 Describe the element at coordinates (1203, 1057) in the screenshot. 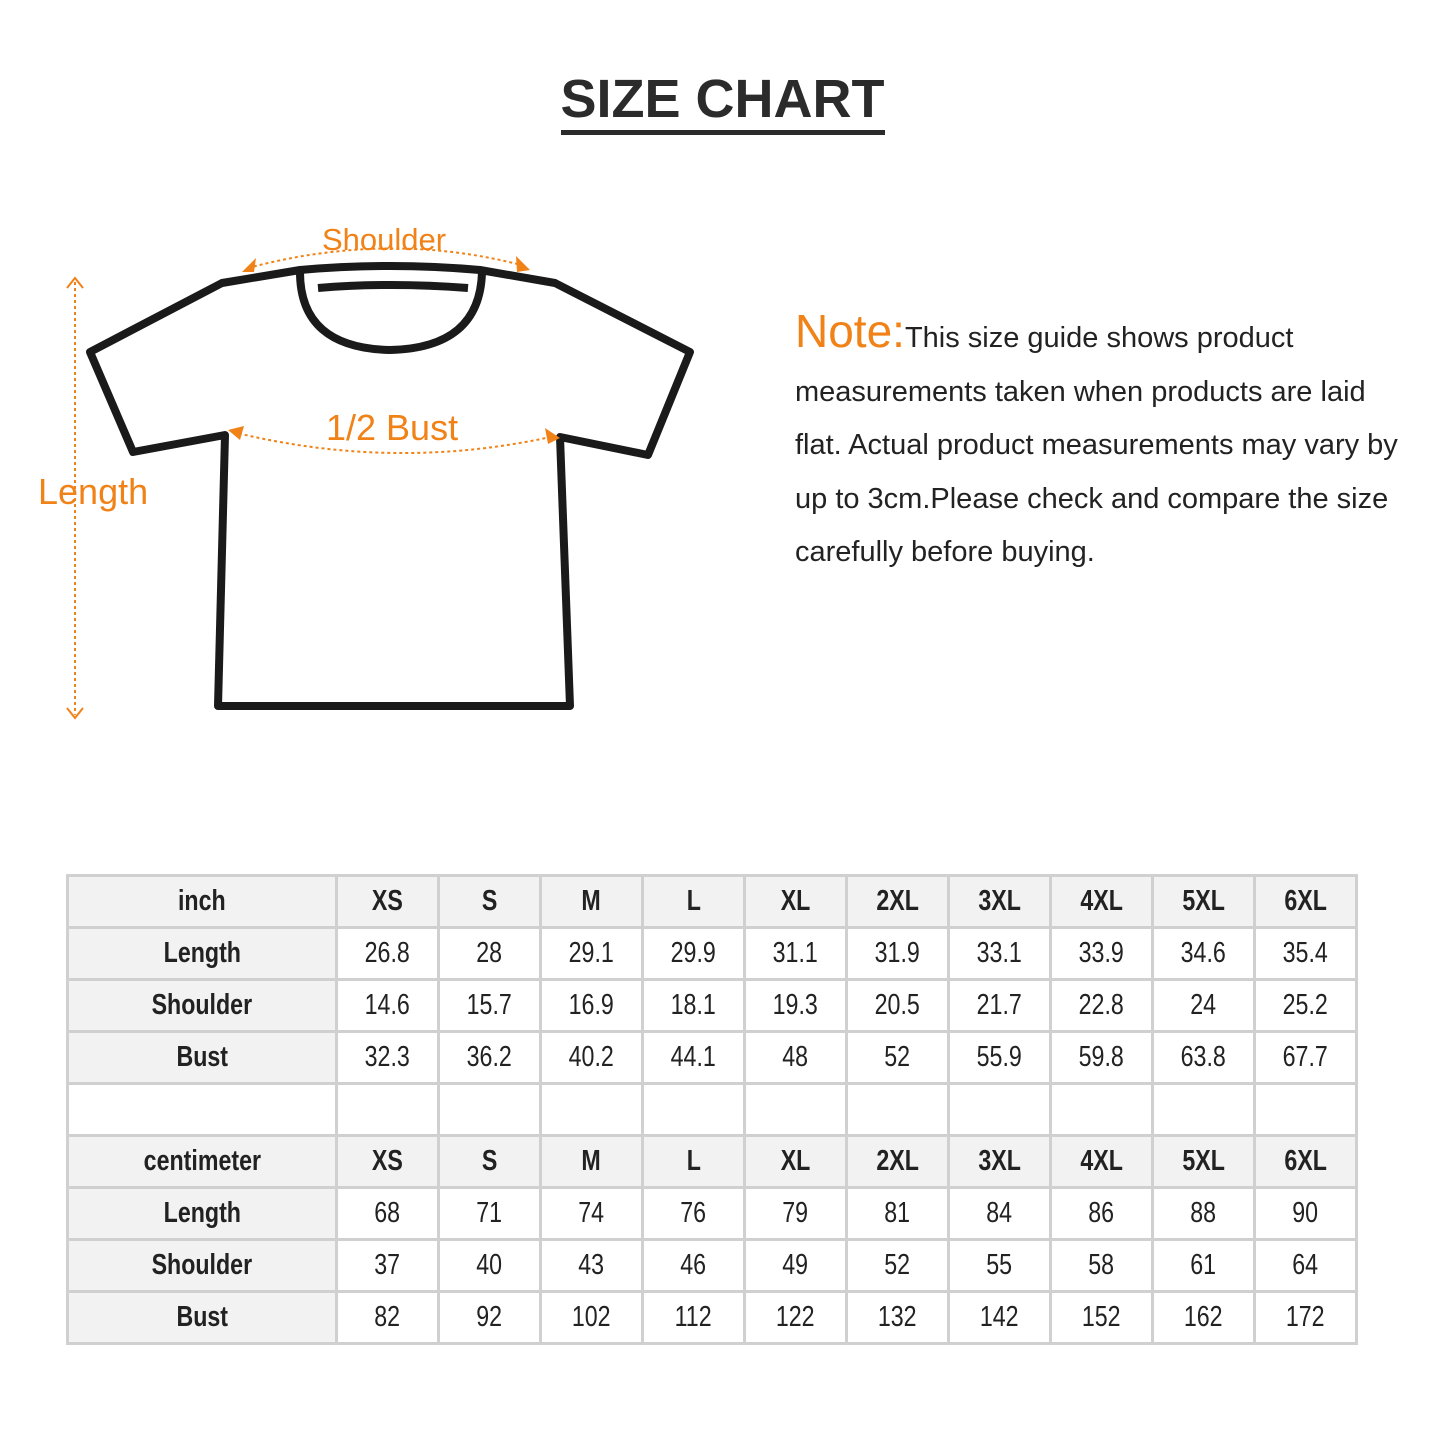

I see `value-cell: 63.8` at that location.